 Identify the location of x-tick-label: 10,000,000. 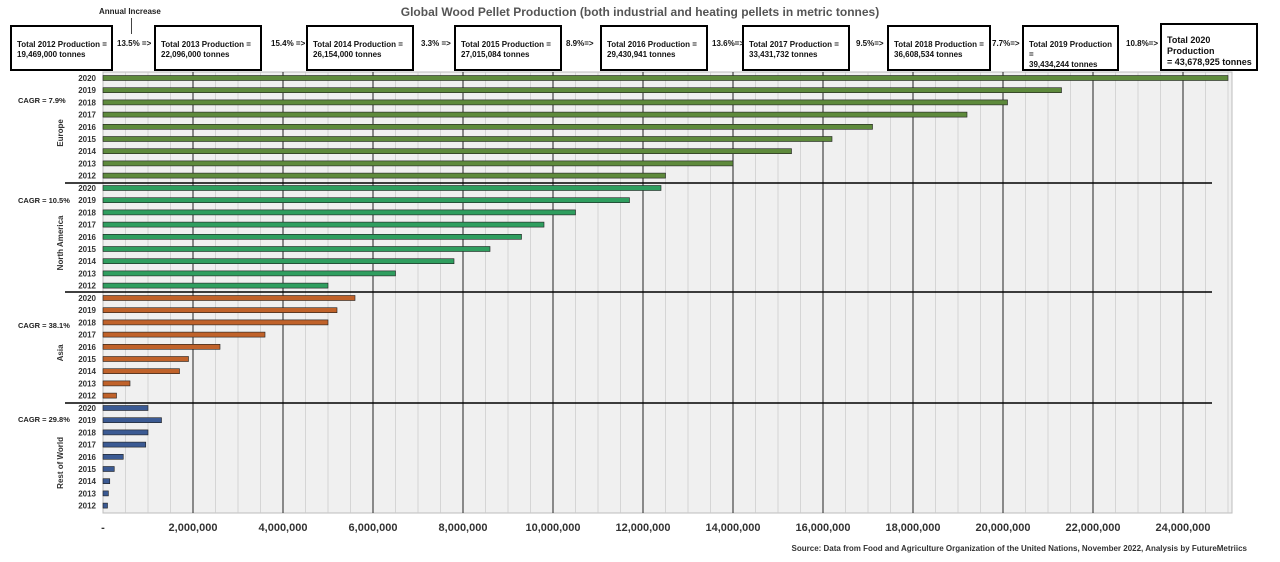
(552, 528).